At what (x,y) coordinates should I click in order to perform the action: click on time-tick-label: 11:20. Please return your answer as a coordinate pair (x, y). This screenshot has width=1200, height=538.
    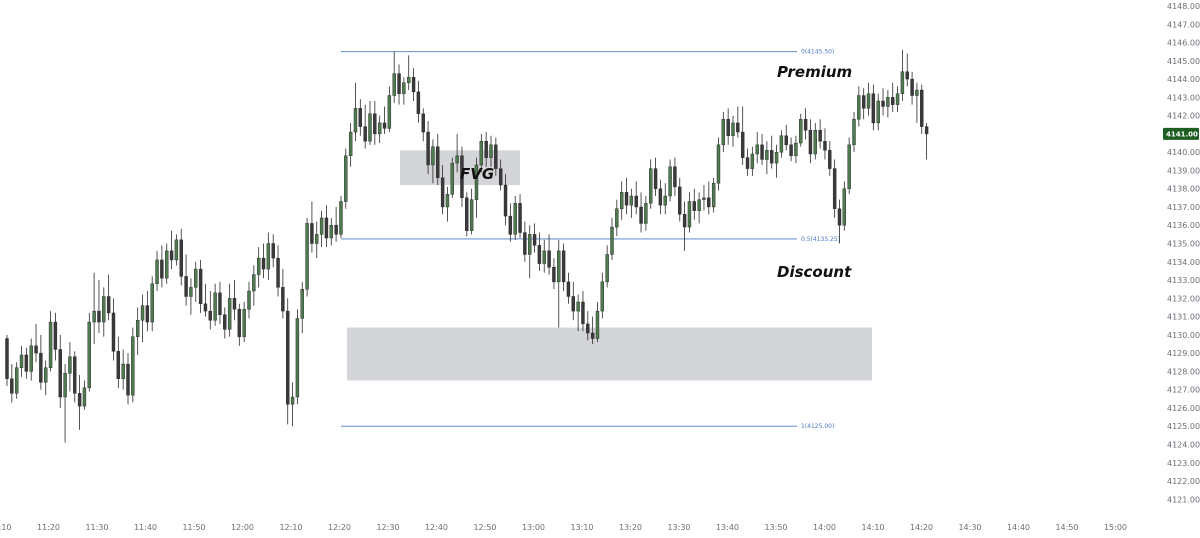
    Looking at the image, I should click on (48, 527).